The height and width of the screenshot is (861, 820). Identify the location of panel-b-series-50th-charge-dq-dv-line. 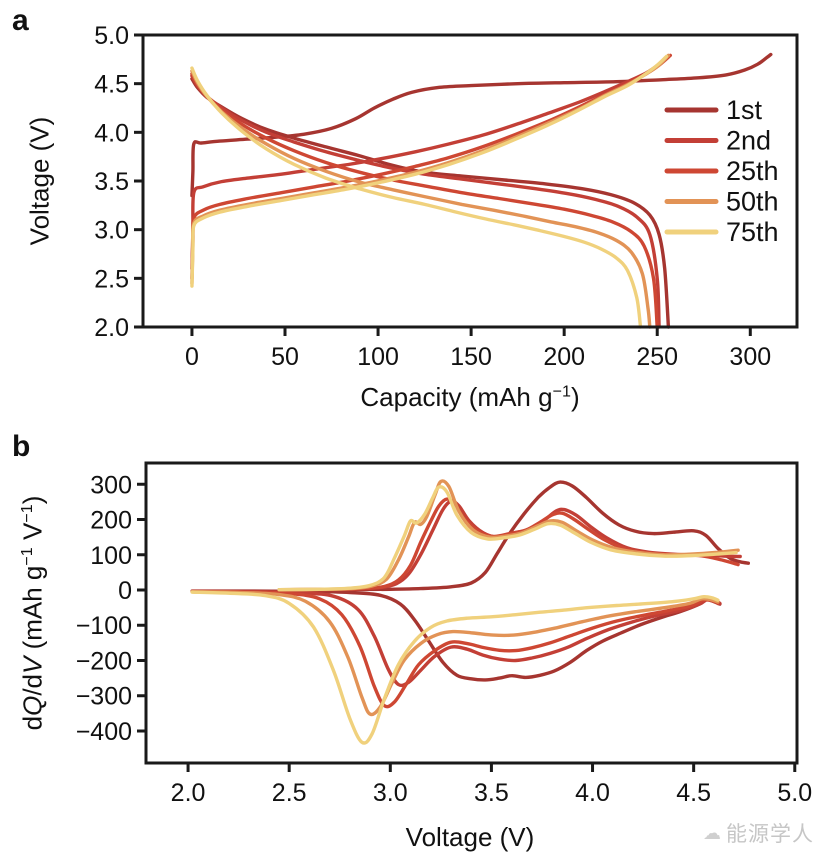
(508, 535).